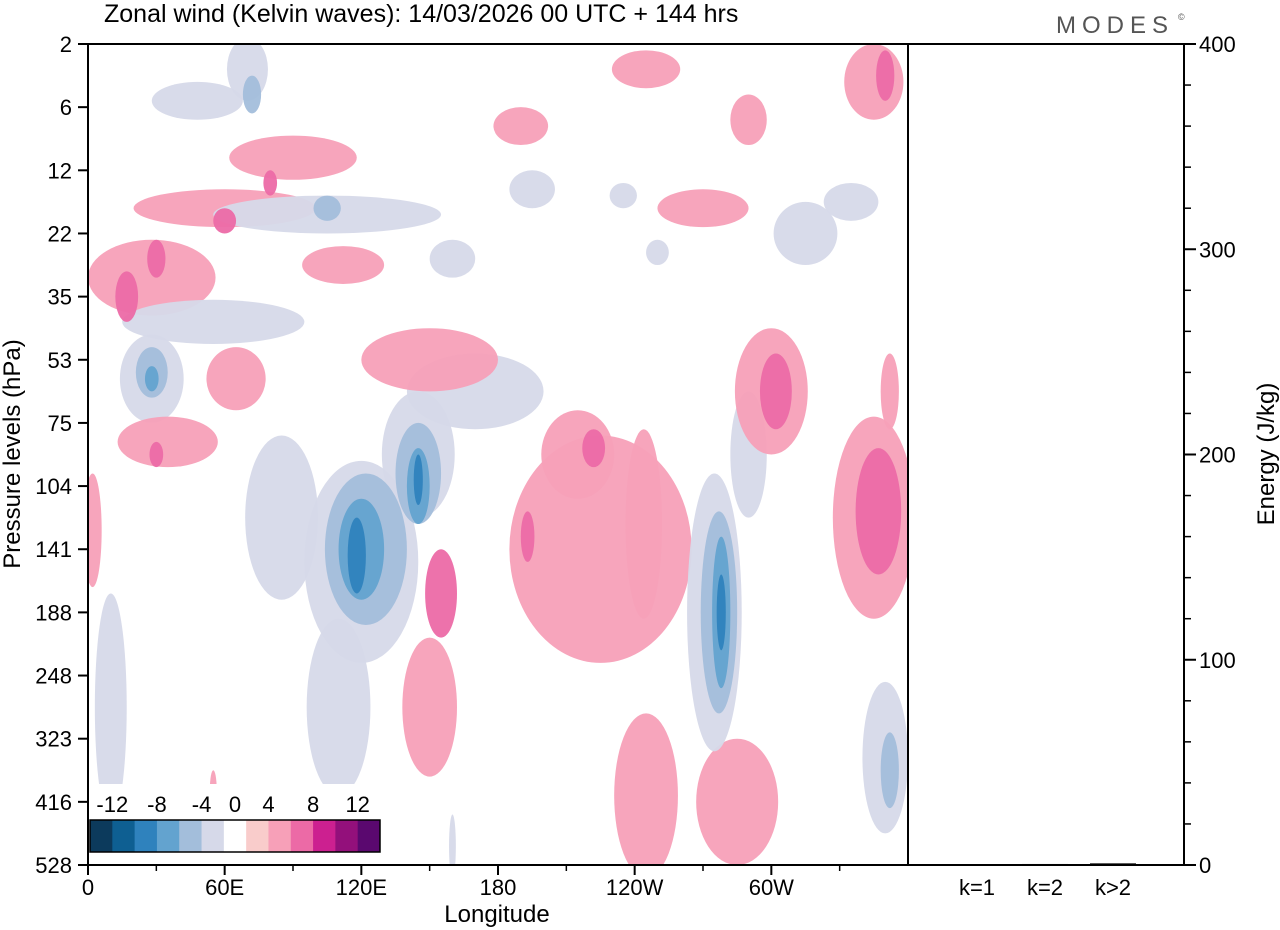 The height and width of the screenshot is (930, 1280). Describe the element at coordinates (357, 804) in the screenshot. I see `colorbar-label: 12` at that location.